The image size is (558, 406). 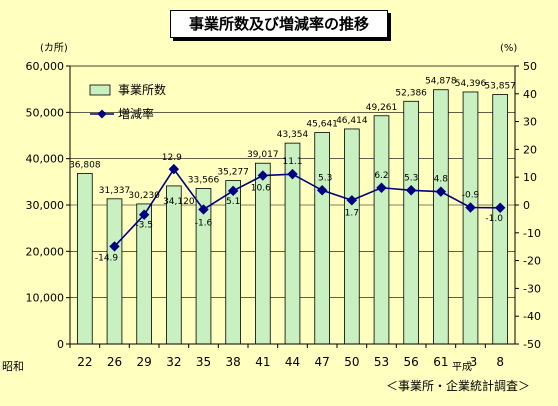 I want to click on x-axis-tick-label: 47, so click(x=322, y=362).